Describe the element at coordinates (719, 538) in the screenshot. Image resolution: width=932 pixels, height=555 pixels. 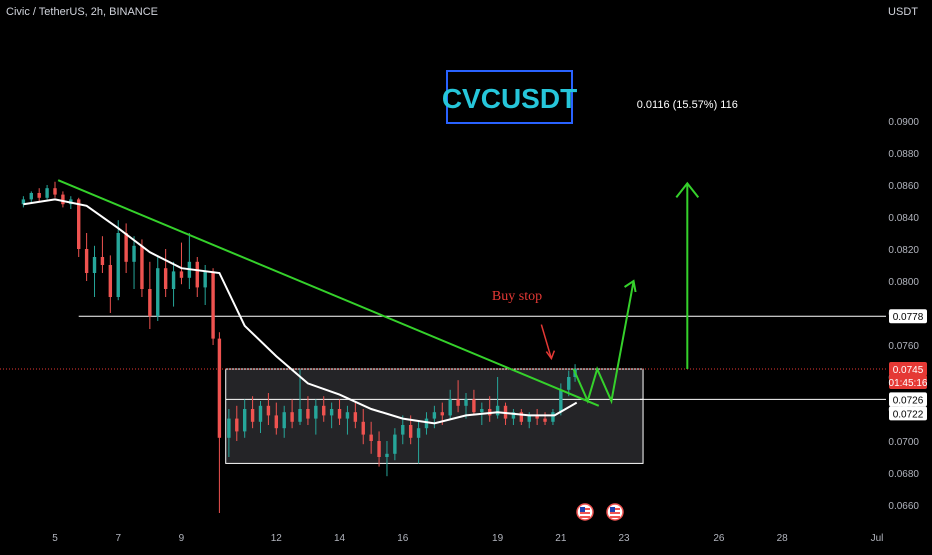
I see `time-tick-label: 26` at that location.